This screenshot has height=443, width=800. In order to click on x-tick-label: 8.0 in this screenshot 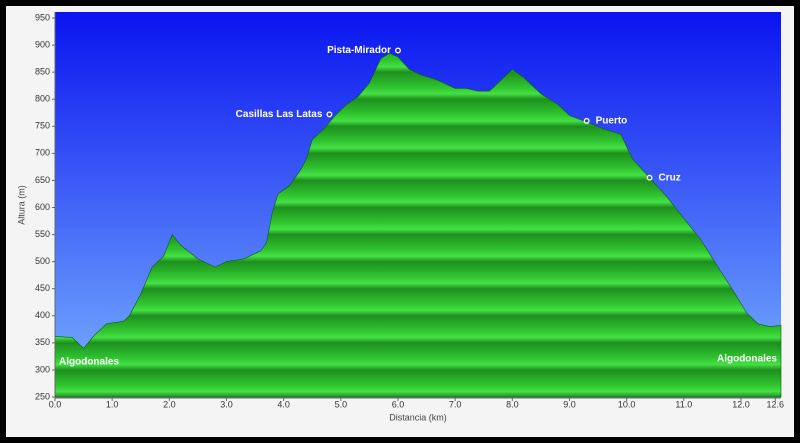, I will do `click(512, 404)`.